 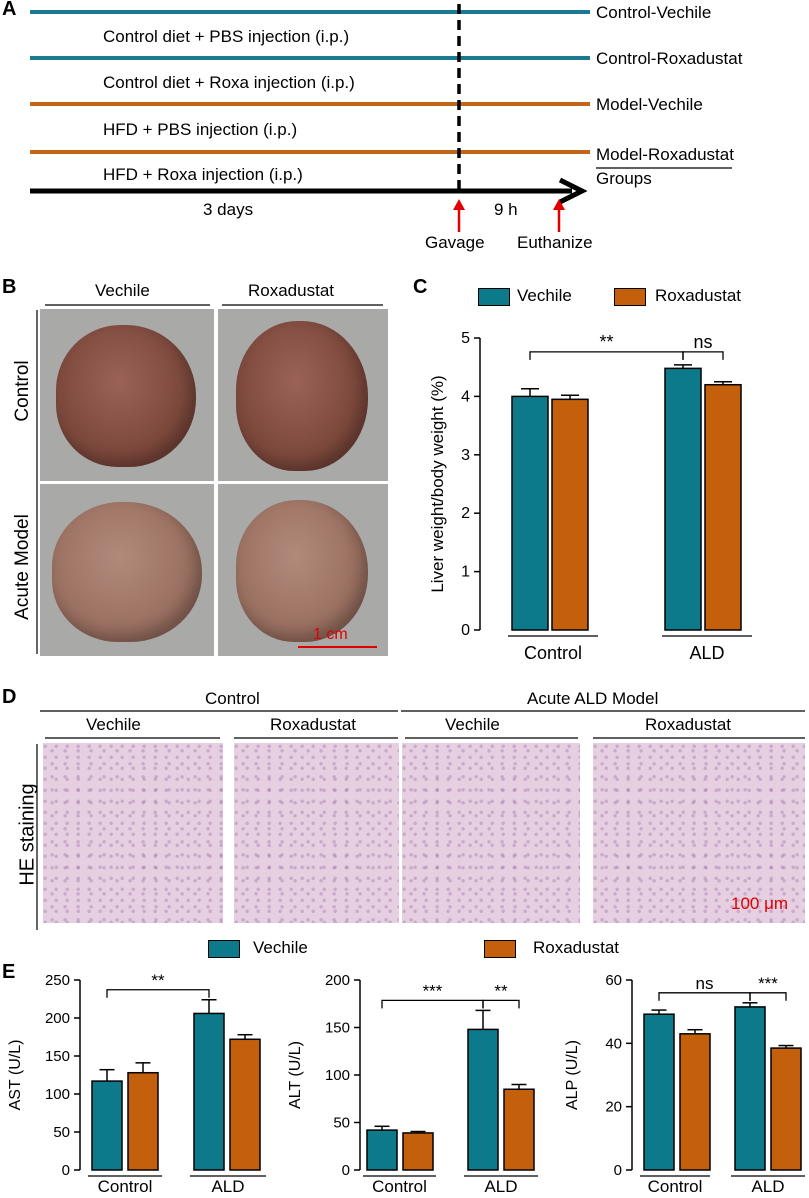 What do you see at coordinates (280, 947) in the screenshot?
I see `legend-e-label-vehicle: Vechile` at bounding box center [280, 947].